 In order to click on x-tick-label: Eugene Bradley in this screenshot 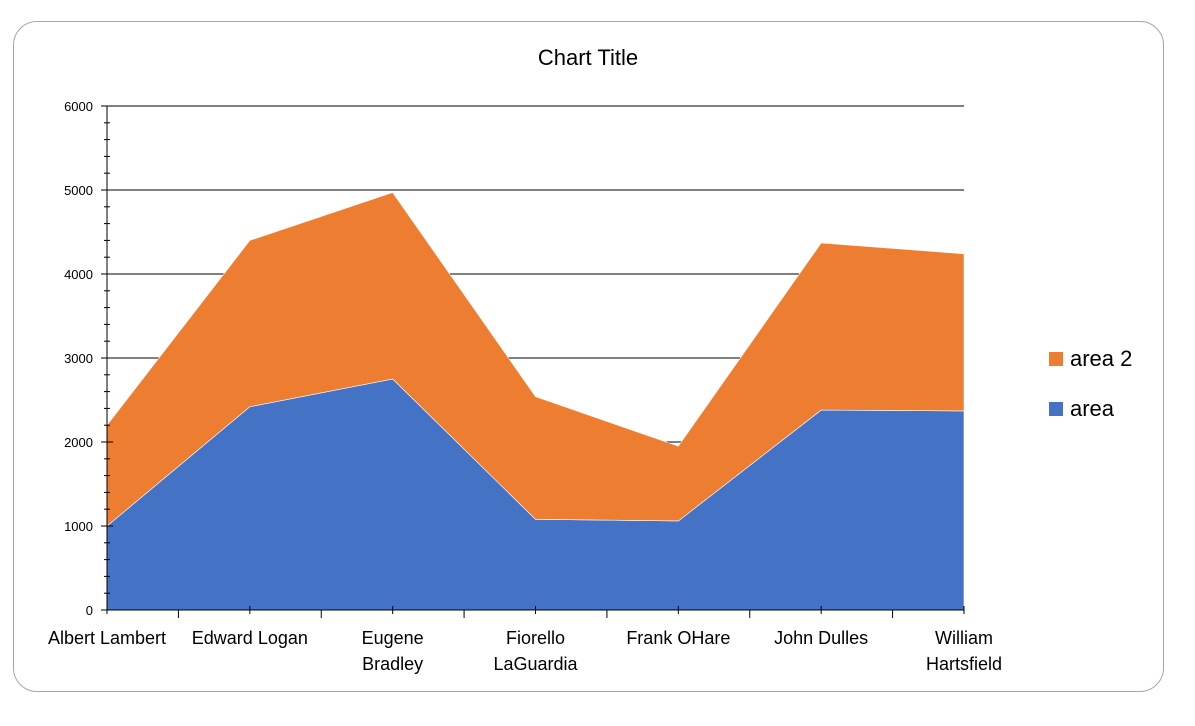, I will do `click(393, 651)`.